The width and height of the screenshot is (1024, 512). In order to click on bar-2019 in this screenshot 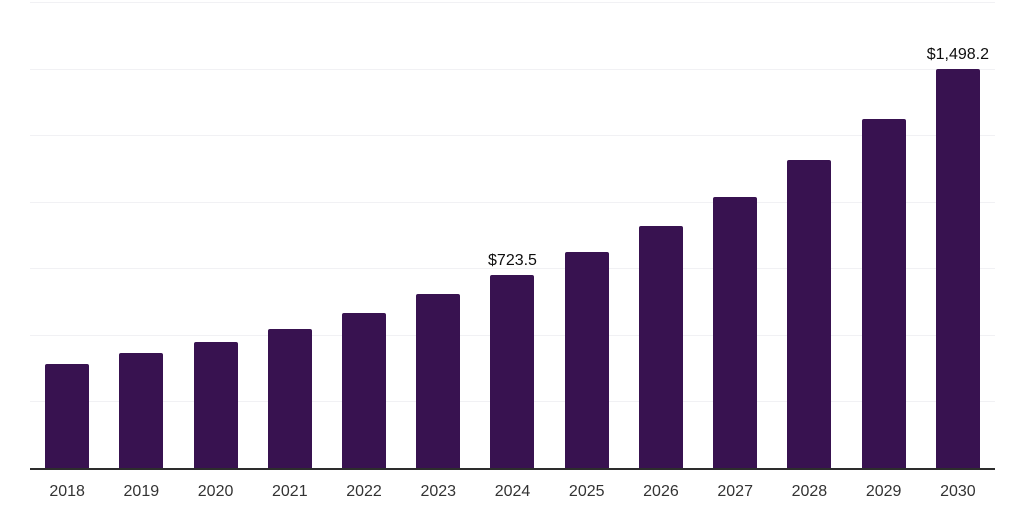, I will do `click(141, 410)`.